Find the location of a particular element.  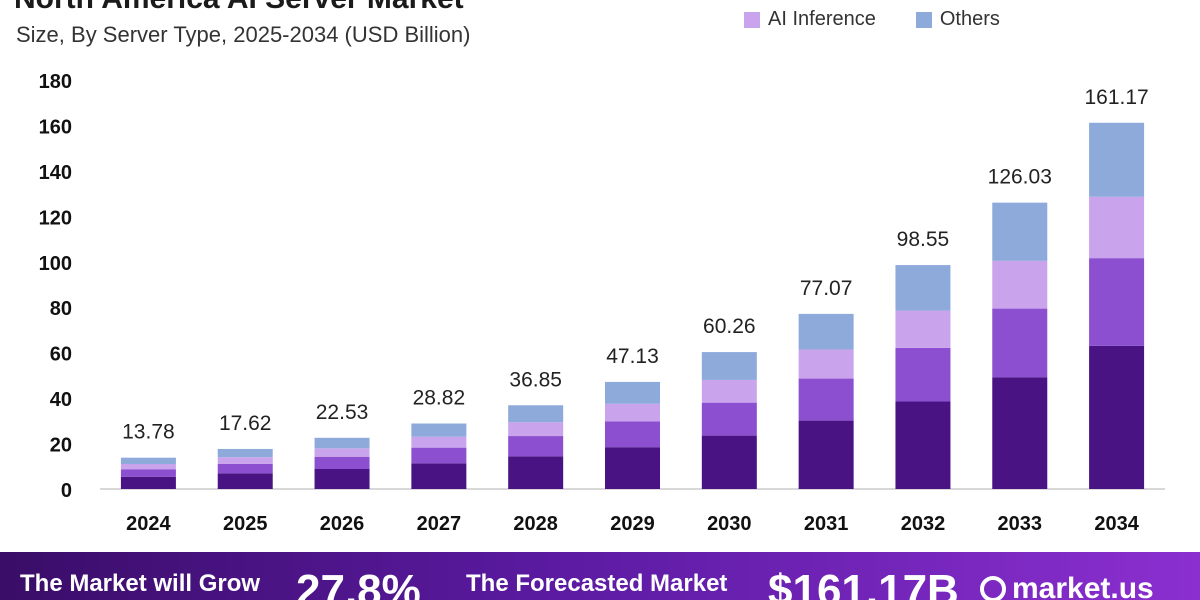

y-tick-label: 20 is located at coordinates (61, 446).